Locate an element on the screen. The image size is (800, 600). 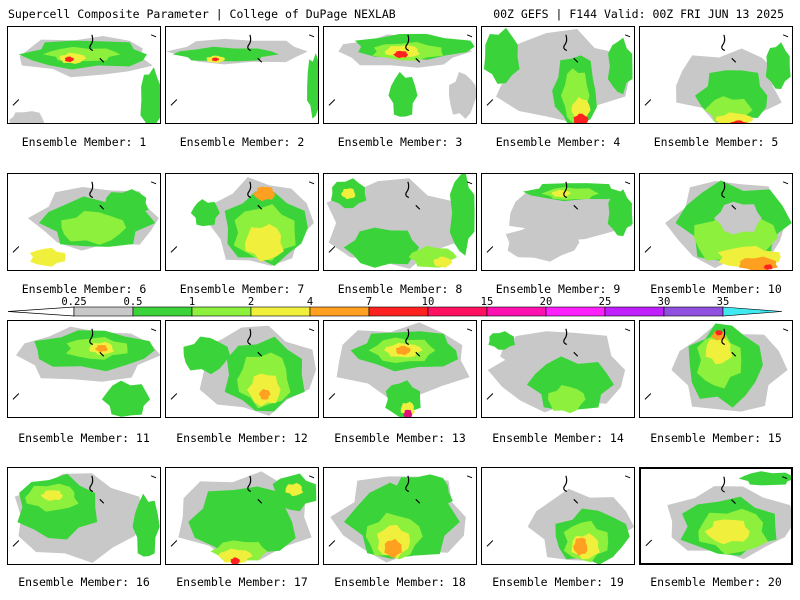
member-caption-13: Ensemble Member: 13 is located at coordinates (400, 438).